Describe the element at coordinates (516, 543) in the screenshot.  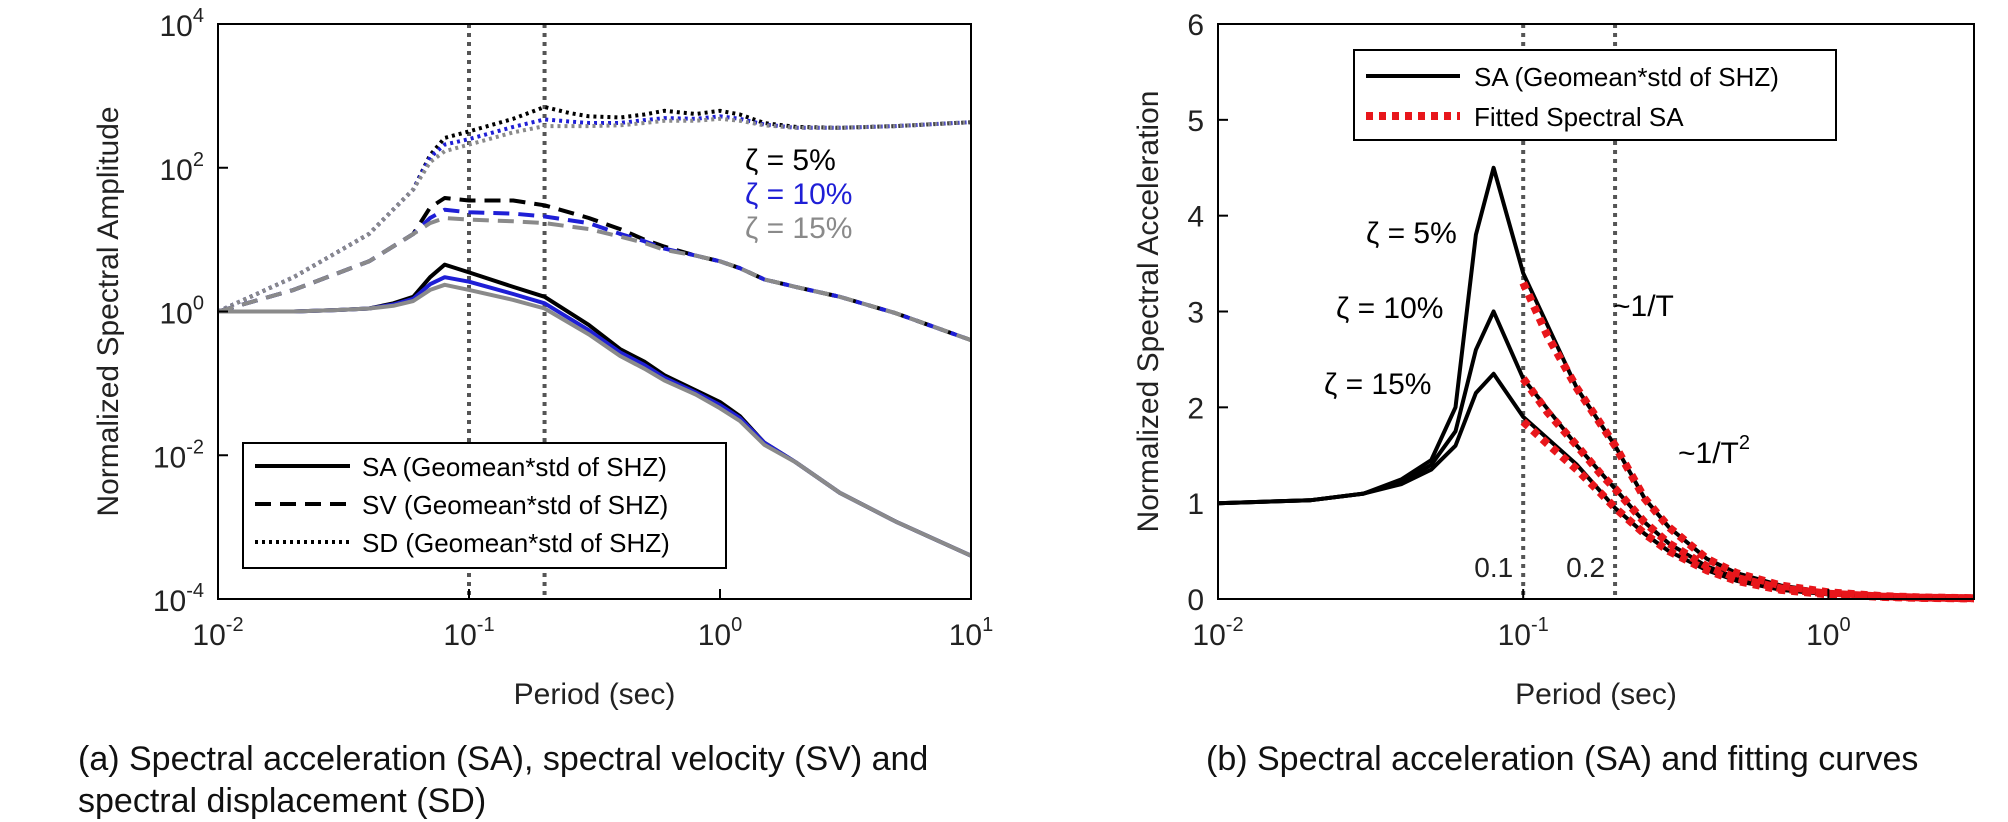
I see `panel-a-legend-label-2: SD (Geomean*std of SHZ)` at that location.